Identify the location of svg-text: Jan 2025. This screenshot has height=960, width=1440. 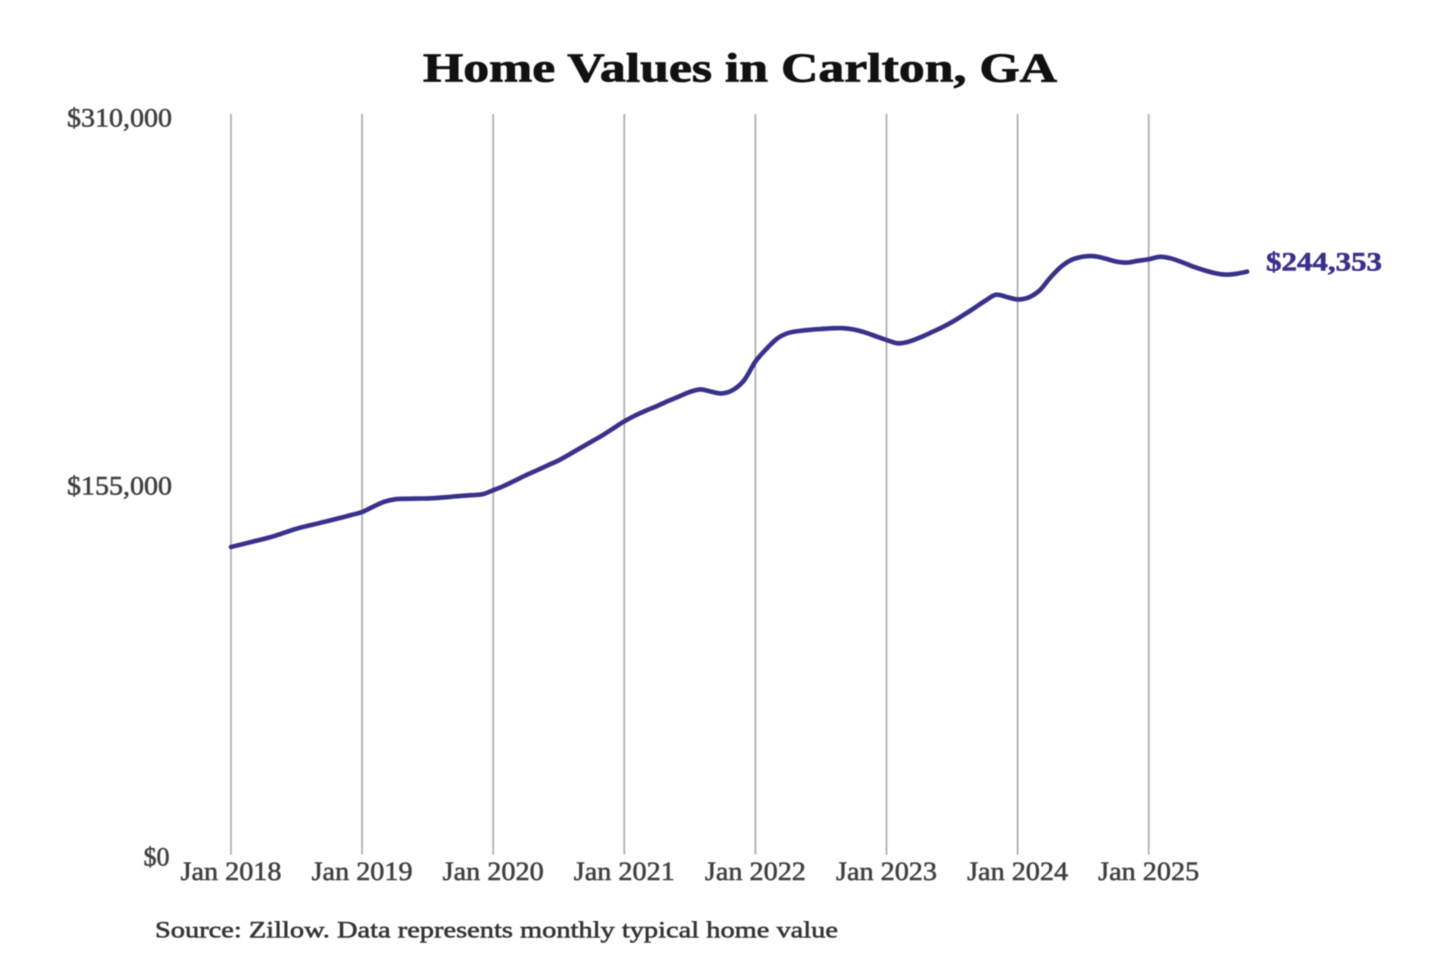
(1148, 871).